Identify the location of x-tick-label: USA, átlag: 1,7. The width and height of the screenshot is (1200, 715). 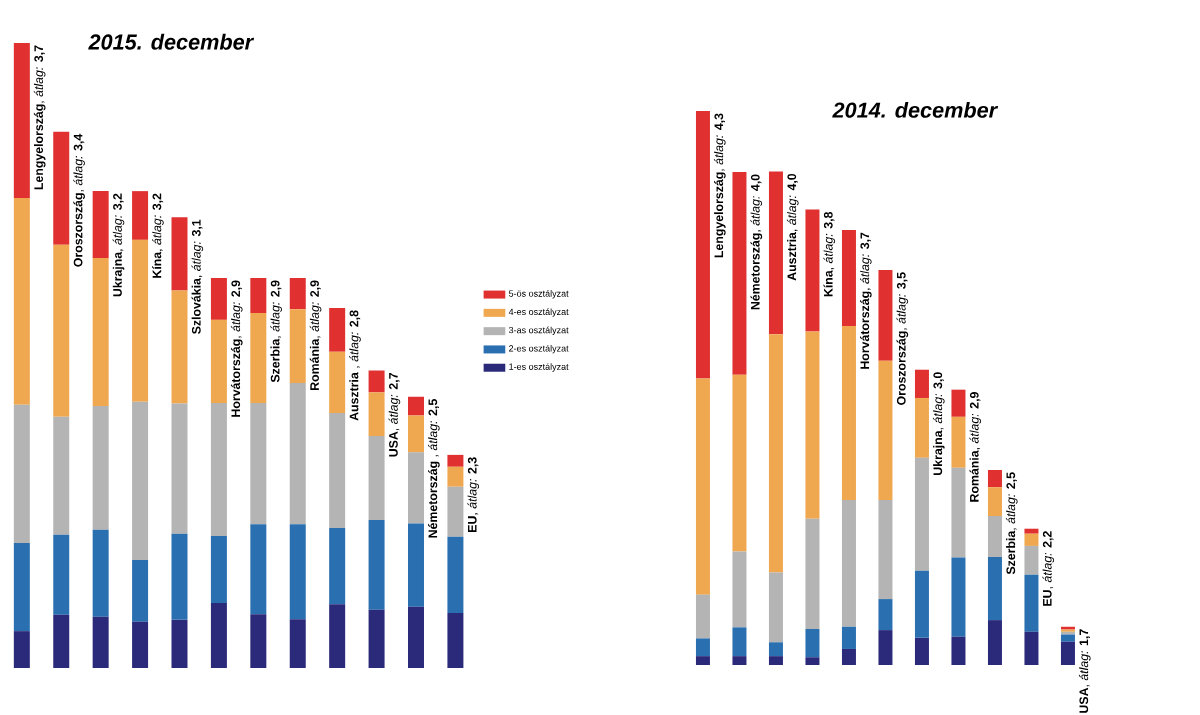
(1084, 671).